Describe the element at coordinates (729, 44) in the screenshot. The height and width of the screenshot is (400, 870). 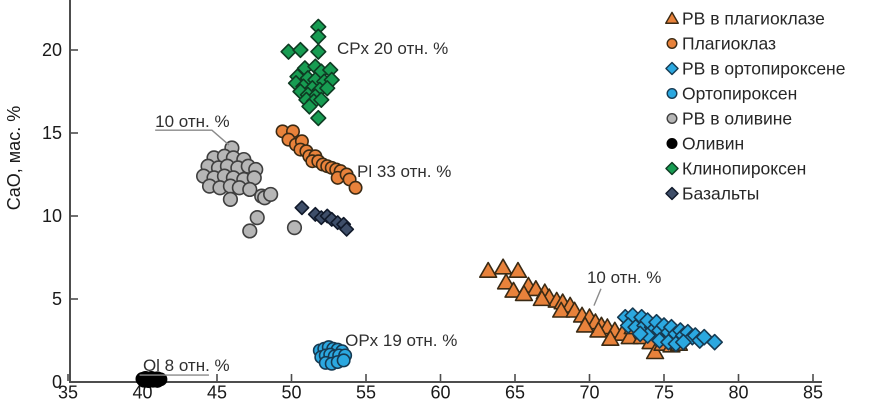
I see `legend-label: Плагиоклаз` at that location.